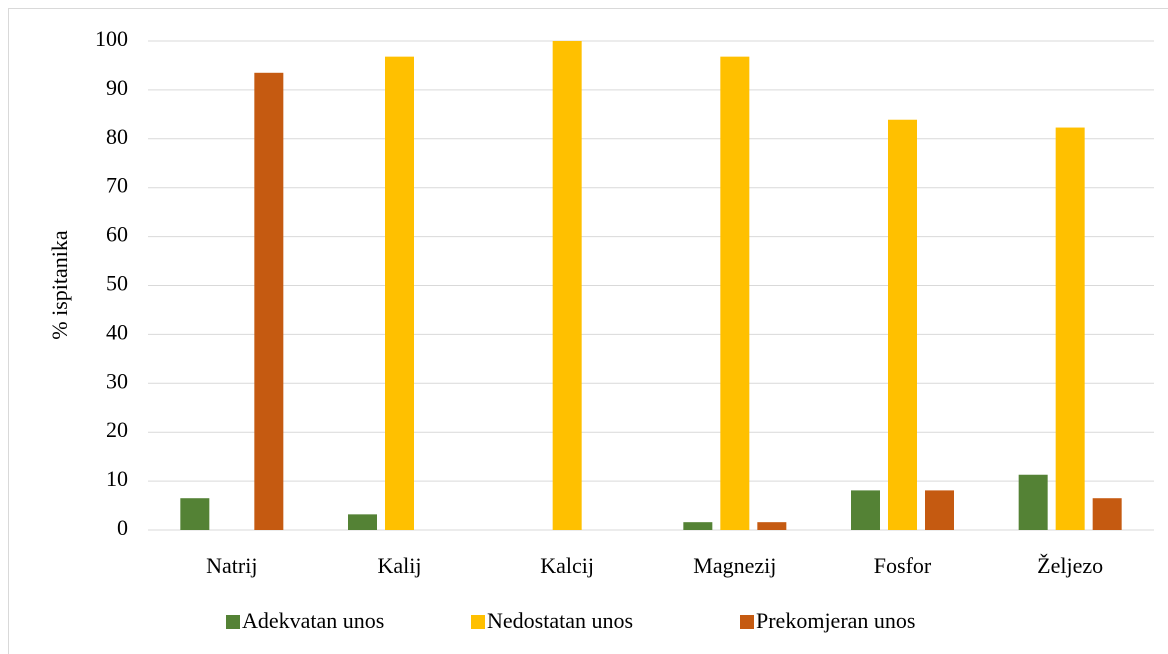  What do you see at coordinates (313, 620) in the screenshot?
I see `legend-label: Adekvatan unos` at bounding box center [313, 620].